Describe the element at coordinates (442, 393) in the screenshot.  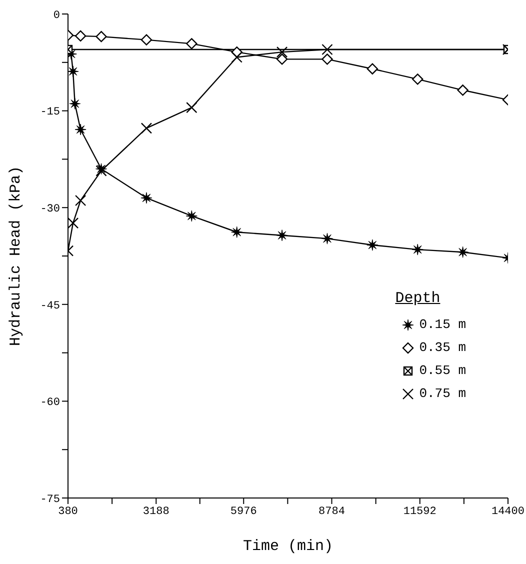
I see `legend-label: 0.75 m` at that location.